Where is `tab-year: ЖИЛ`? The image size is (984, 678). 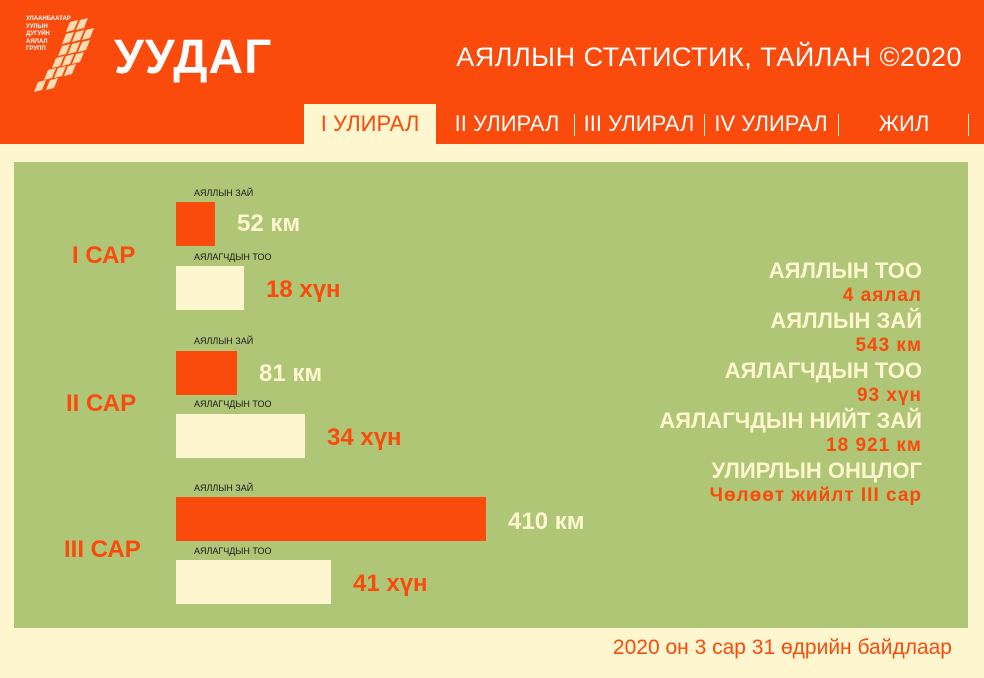 tab-year: ЖИЛ is located at coordinates (904, 123).